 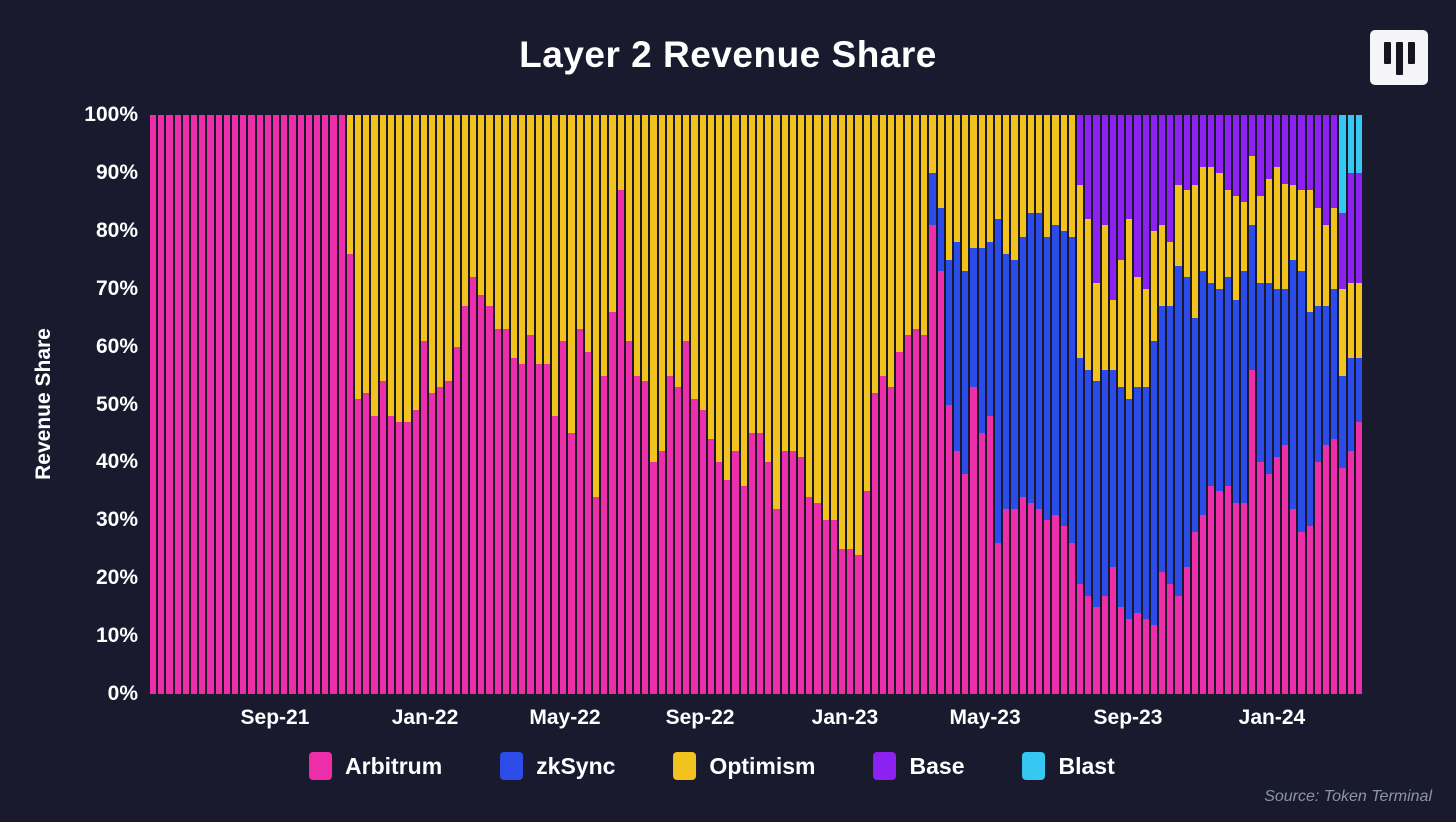 What do you see at coordinates (1068, 766) in the screenshot?
I see `legend-item-blast: Blast` at bounding box center [1068, 766].